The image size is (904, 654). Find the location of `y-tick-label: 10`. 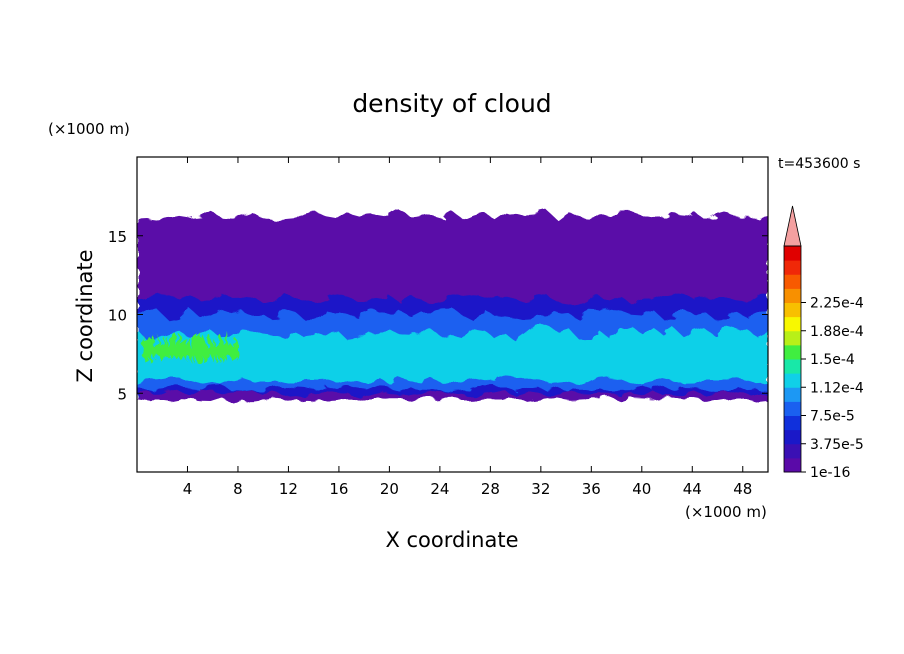

y-tick-label: 10 is located at coordinates (117, 316).